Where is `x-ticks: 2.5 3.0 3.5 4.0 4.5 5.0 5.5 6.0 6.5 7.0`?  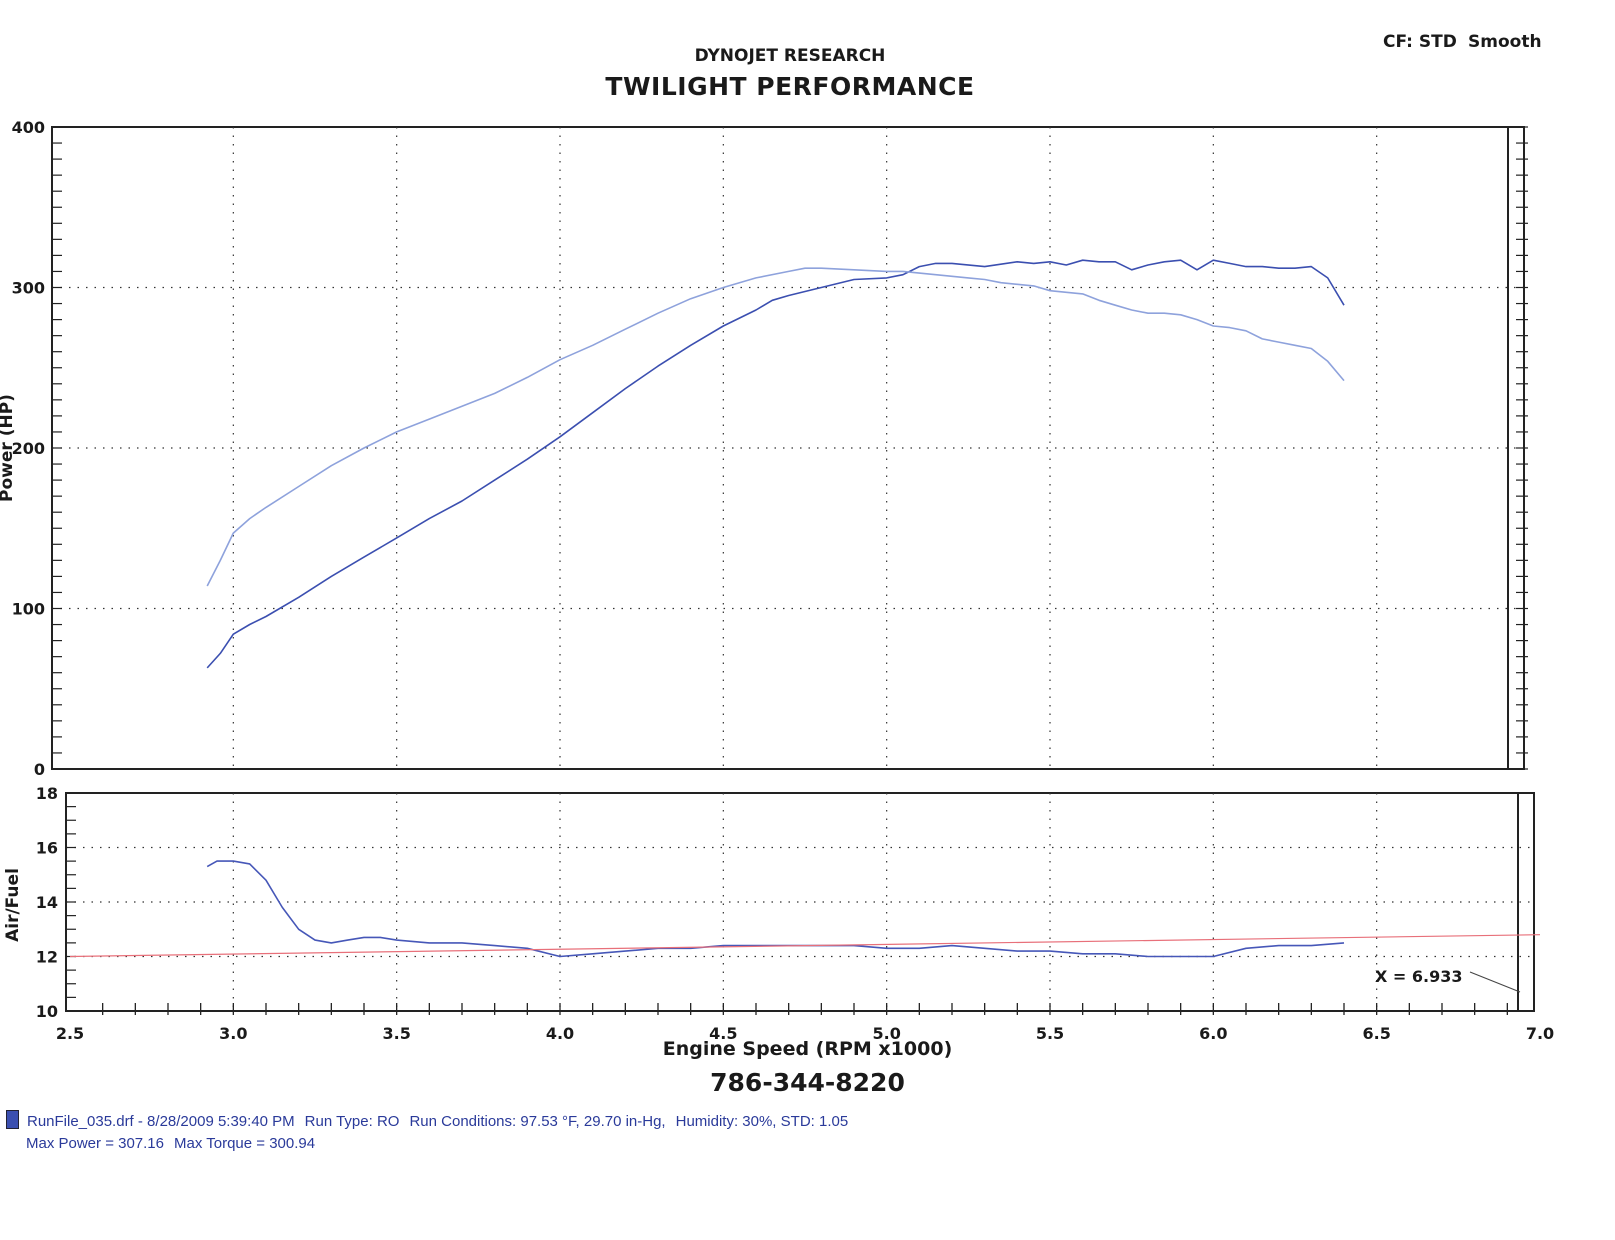 x-ticks: 2.5 3.0 3.5 4.0 4.5 5.0 5.5 6.0 6.5 7.0 is located at coordinates (805, 1023).